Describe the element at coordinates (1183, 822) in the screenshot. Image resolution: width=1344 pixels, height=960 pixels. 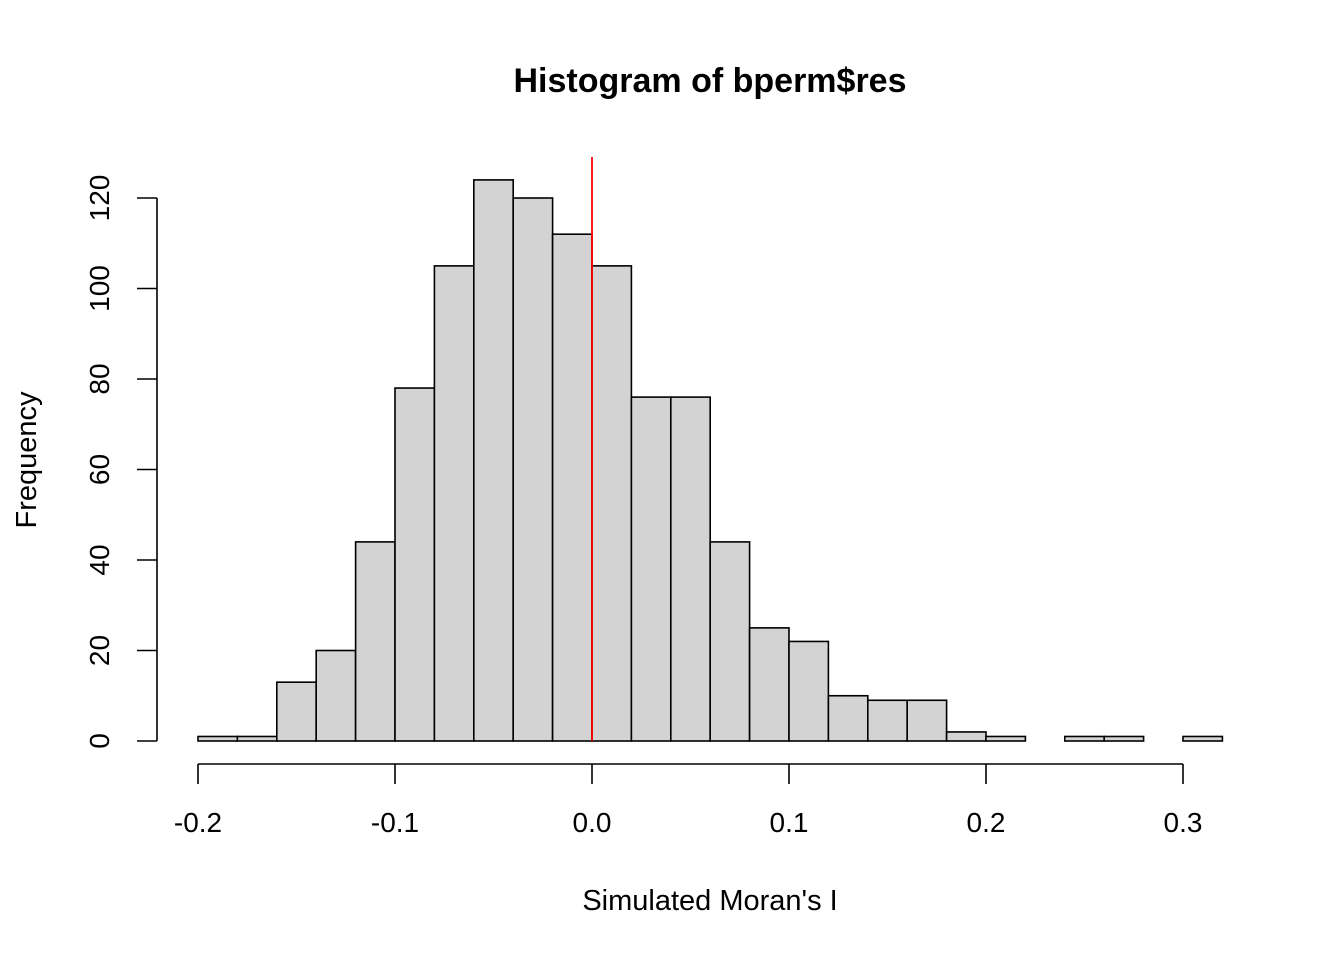
I see `x-tick-label: 0.3` at that location.